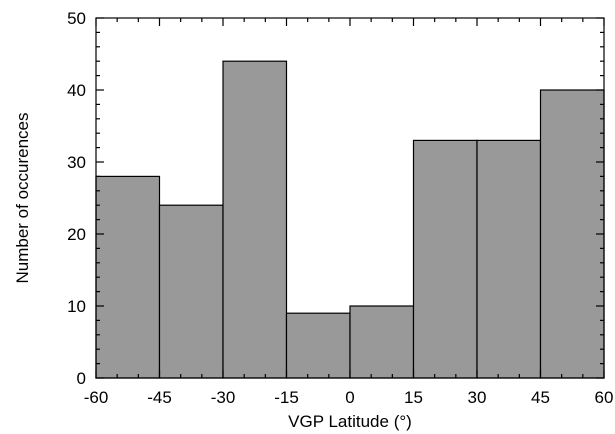  What do you see at coordinates (604, 397) in the screenshot?
I see `x-tick-label: 60` at bounding box center [604, 397].